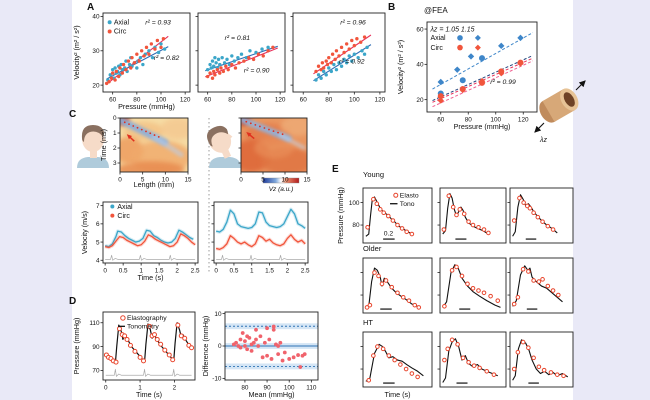 The height and width of the screenshot is (400, 650). Describe the element at coordinates (167, 58) in the screenshot. I see `svg-text: r² = 0.82` at that location.